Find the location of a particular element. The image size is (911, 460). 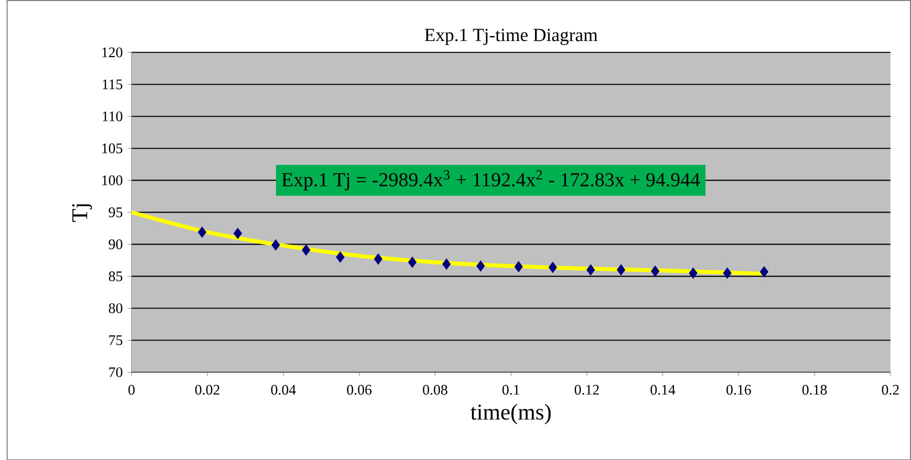

x-tick-label: 0.1 is located at coordinates (511, 389).